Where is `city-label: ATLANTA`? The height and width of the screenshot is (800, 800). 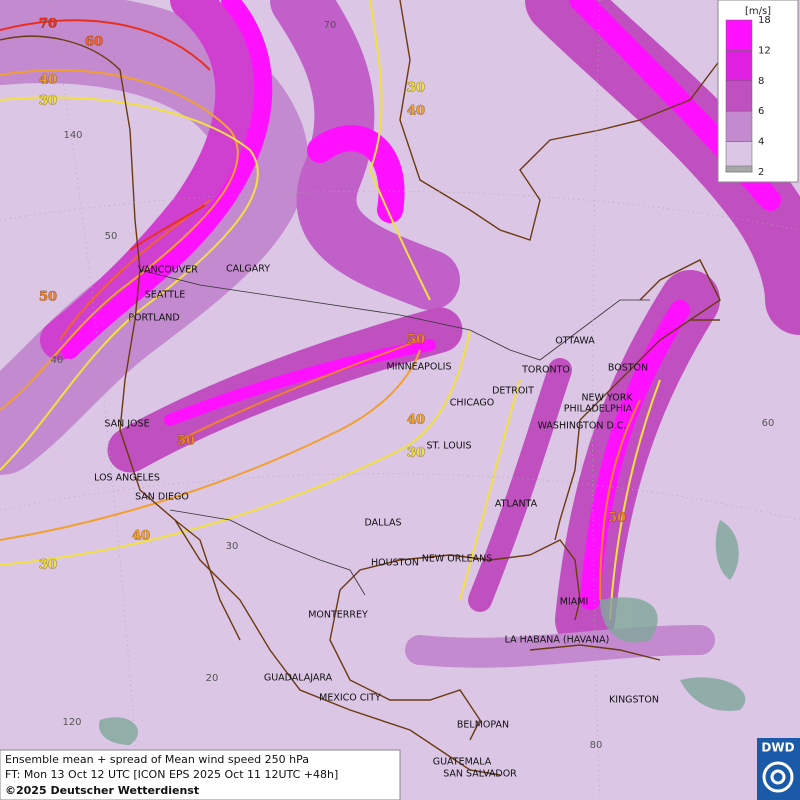
city-label: ATLANTA is located at coordinates (516, 504).